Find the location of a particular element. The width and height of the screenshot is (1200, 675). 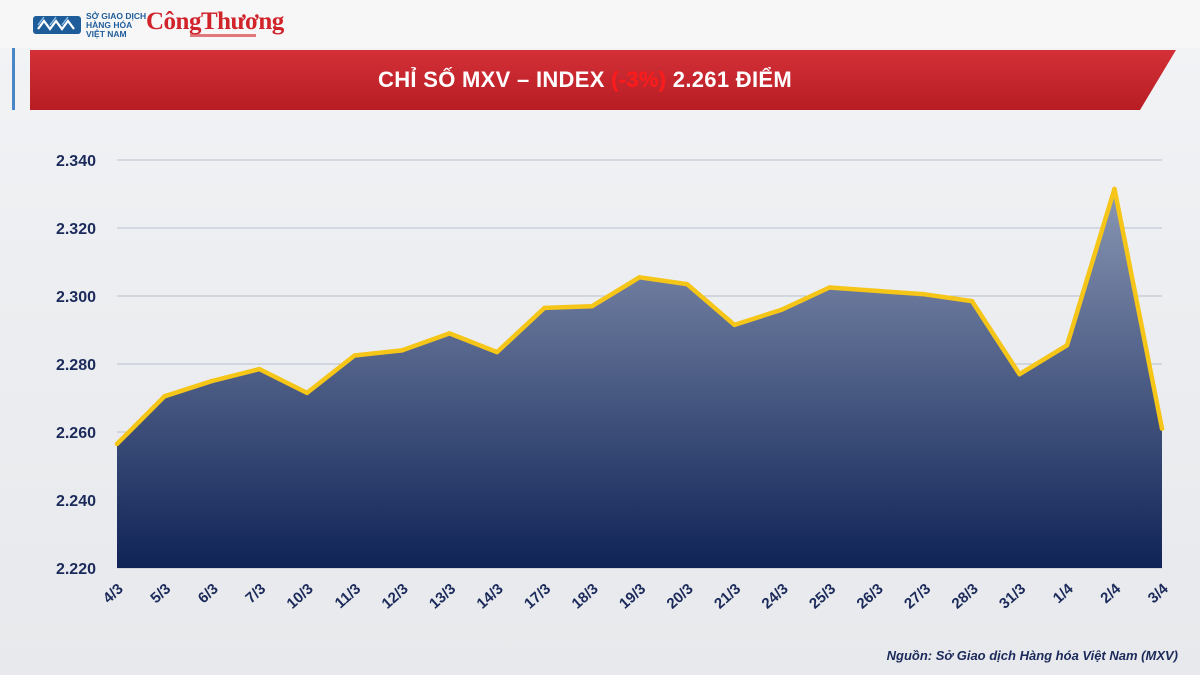

mxv-logo-text: SỞ GIAO DỊCH HÀNG HÓA VIỆT NAM is located at coordinates (117, 24).